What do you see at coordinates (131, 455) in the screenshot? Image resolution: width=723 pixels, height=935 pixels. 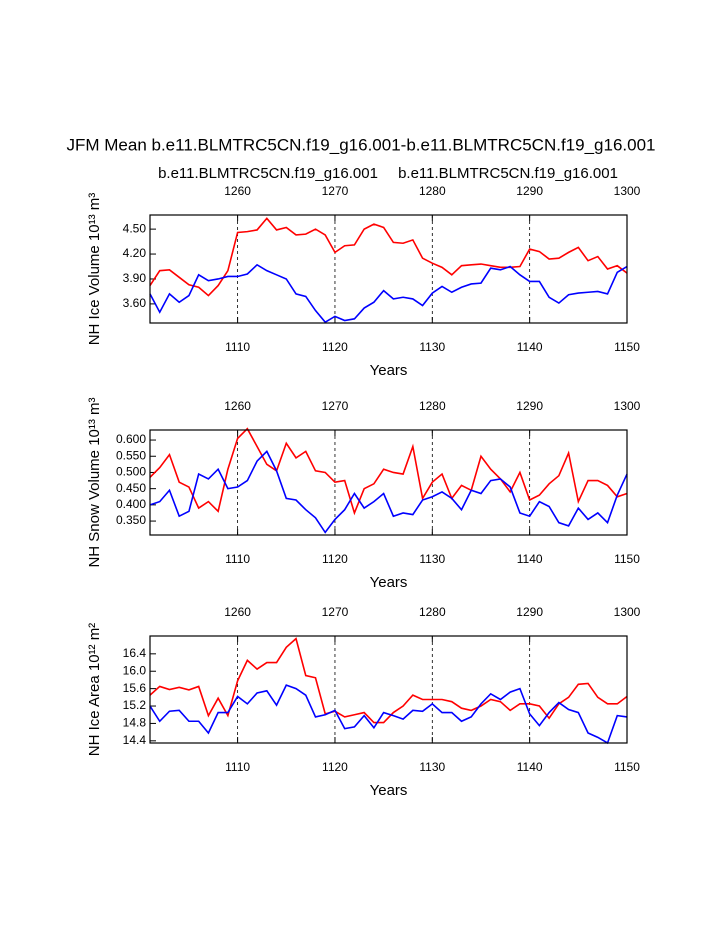 I see `y-tick-label: 0.550` at bounding box center [131, 455].